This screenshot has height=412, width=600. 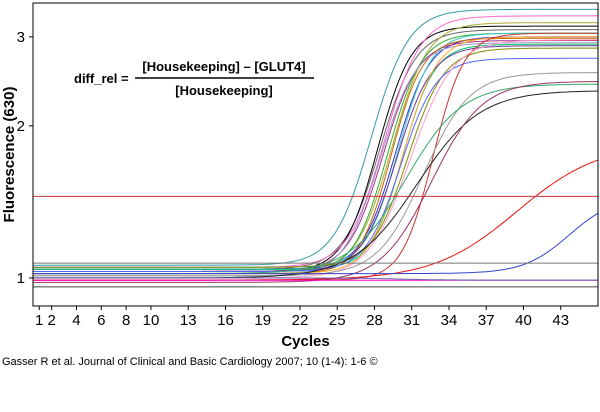 What do you see at coordinates (305, 341) in the screenshot?
I see `x-axis-title: Cycles` at bounding box center [305, 341].